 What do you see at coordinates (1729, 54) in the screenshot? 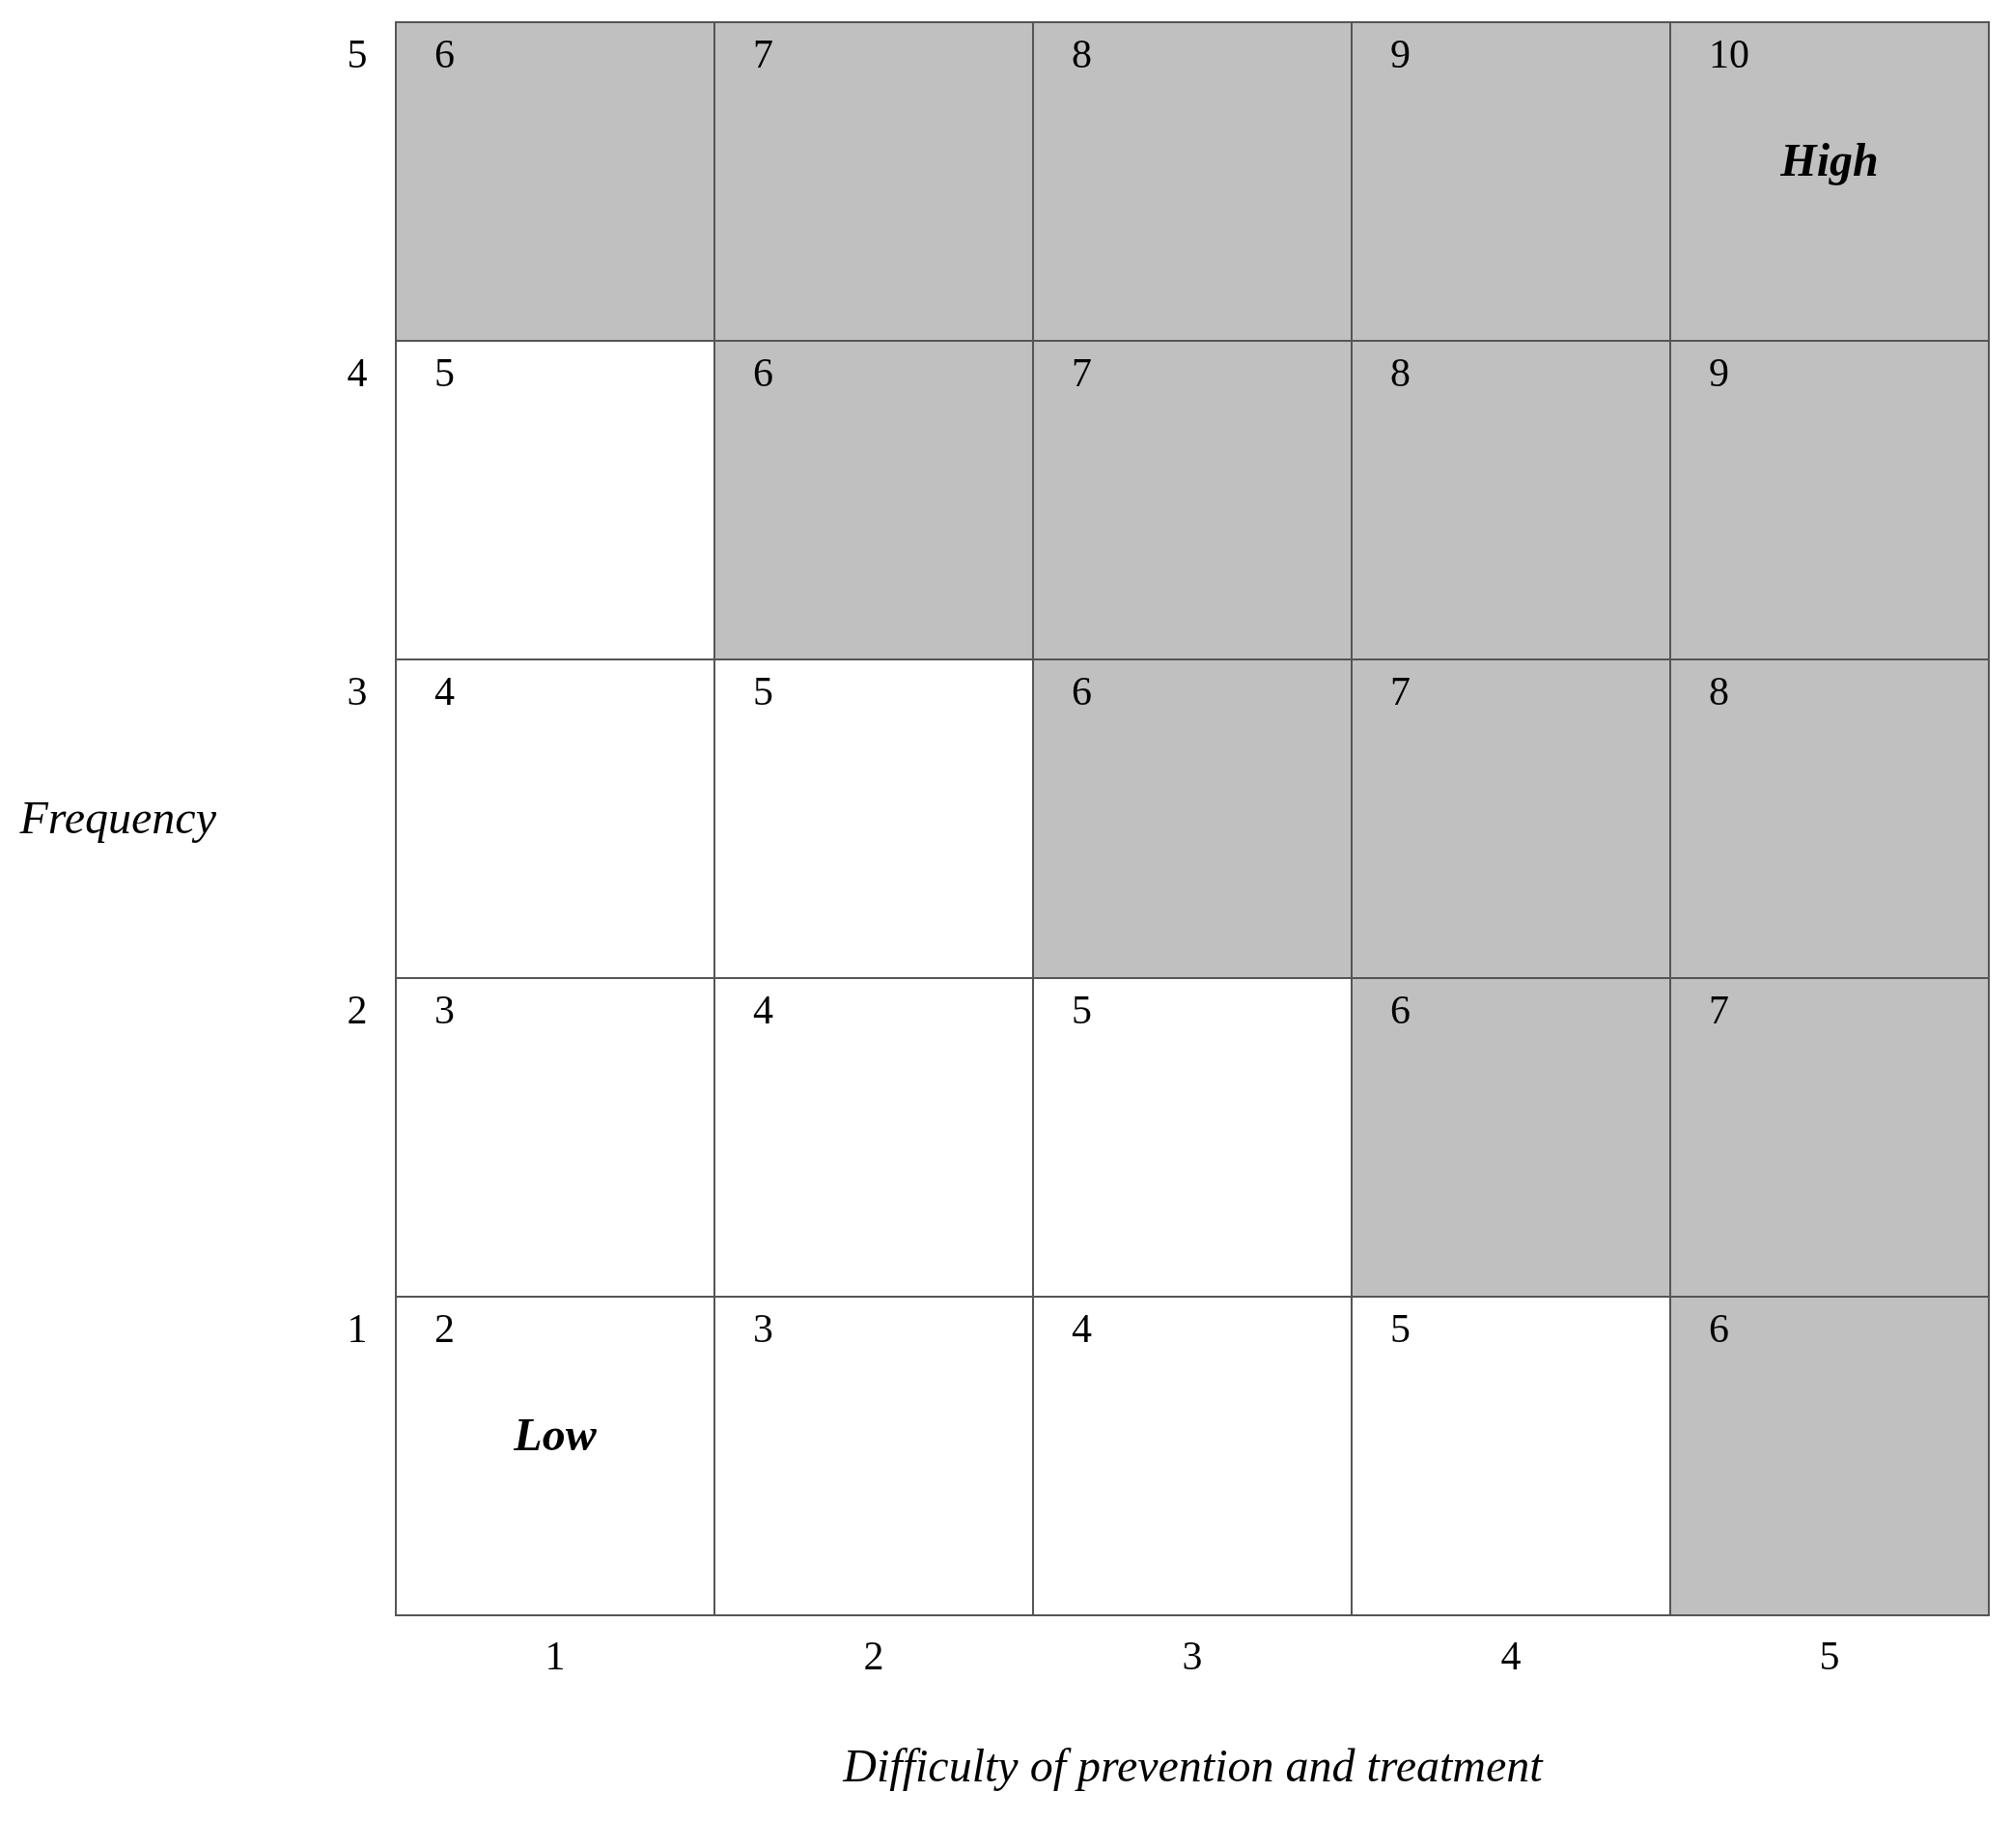
I see `data-label: 10` at bounding box center [1729, 54].